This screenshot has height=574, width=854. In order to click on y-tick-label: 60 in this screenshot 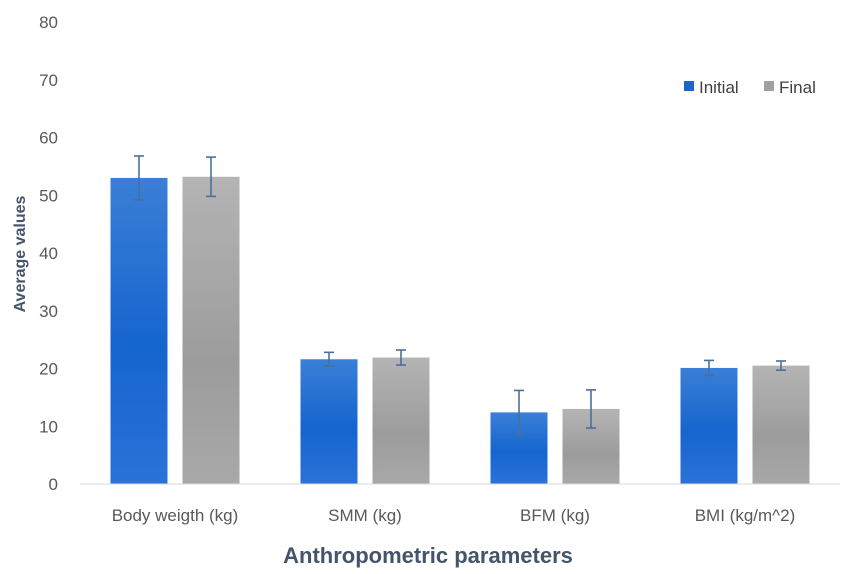, I will do `click(48, 138)`.